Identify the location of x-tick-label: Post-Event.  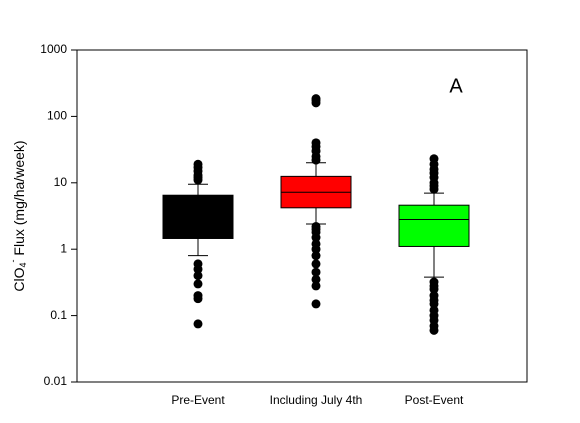
(434, 400).